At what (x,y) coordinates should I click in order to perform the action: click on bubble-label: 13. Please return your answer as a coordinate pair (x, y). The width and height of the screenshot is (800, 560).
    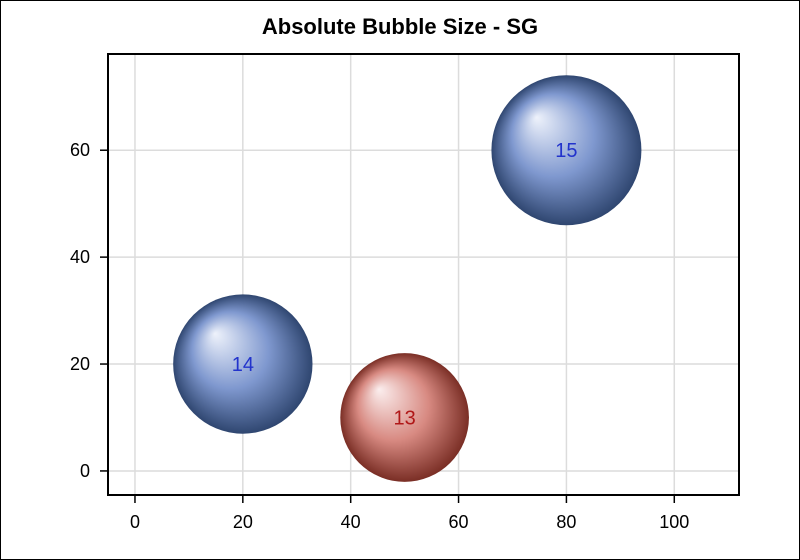
    Looking at the image, I should click on (404, 418).